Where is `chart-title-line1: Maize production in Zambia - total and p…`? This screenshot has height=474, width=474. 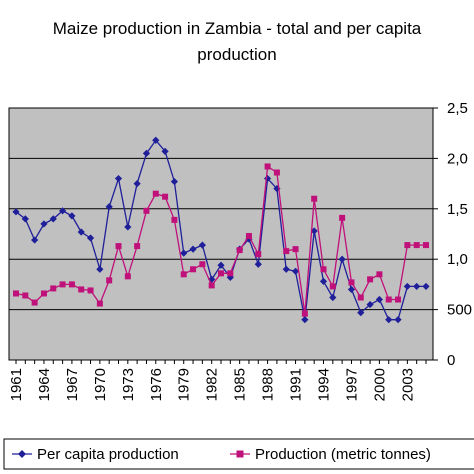 chart-title-line1: Maize production in Zambia - total and p… is located at coordinates (237, 28).